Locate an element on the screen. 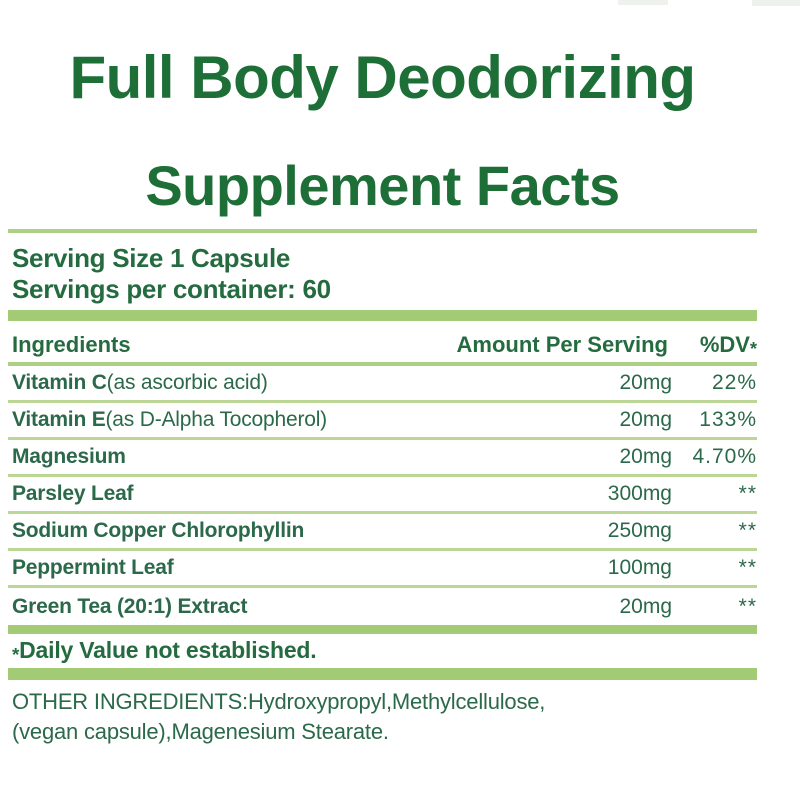 The height and width of the screenshot is (800, 800). ingredient-dv: 4.70% is located at coordinates (724, 456).